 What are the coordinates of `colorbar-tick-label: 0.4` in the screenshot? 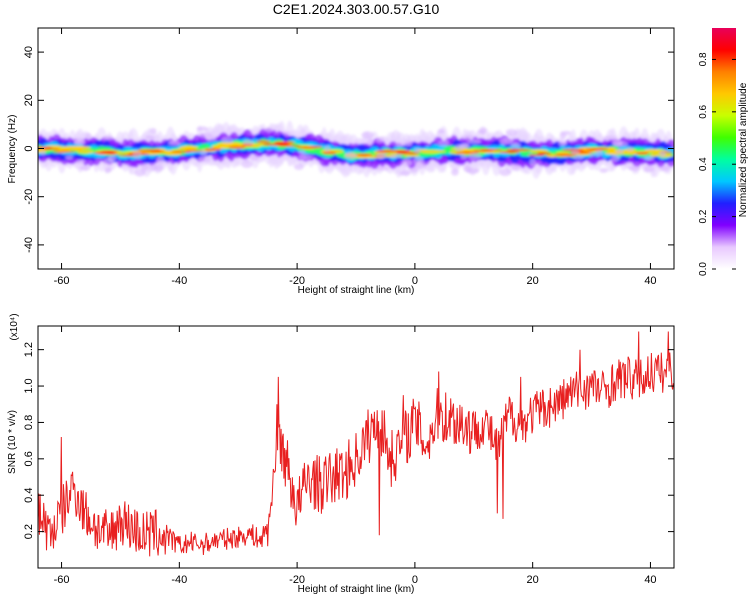 It's located at (703, 164).